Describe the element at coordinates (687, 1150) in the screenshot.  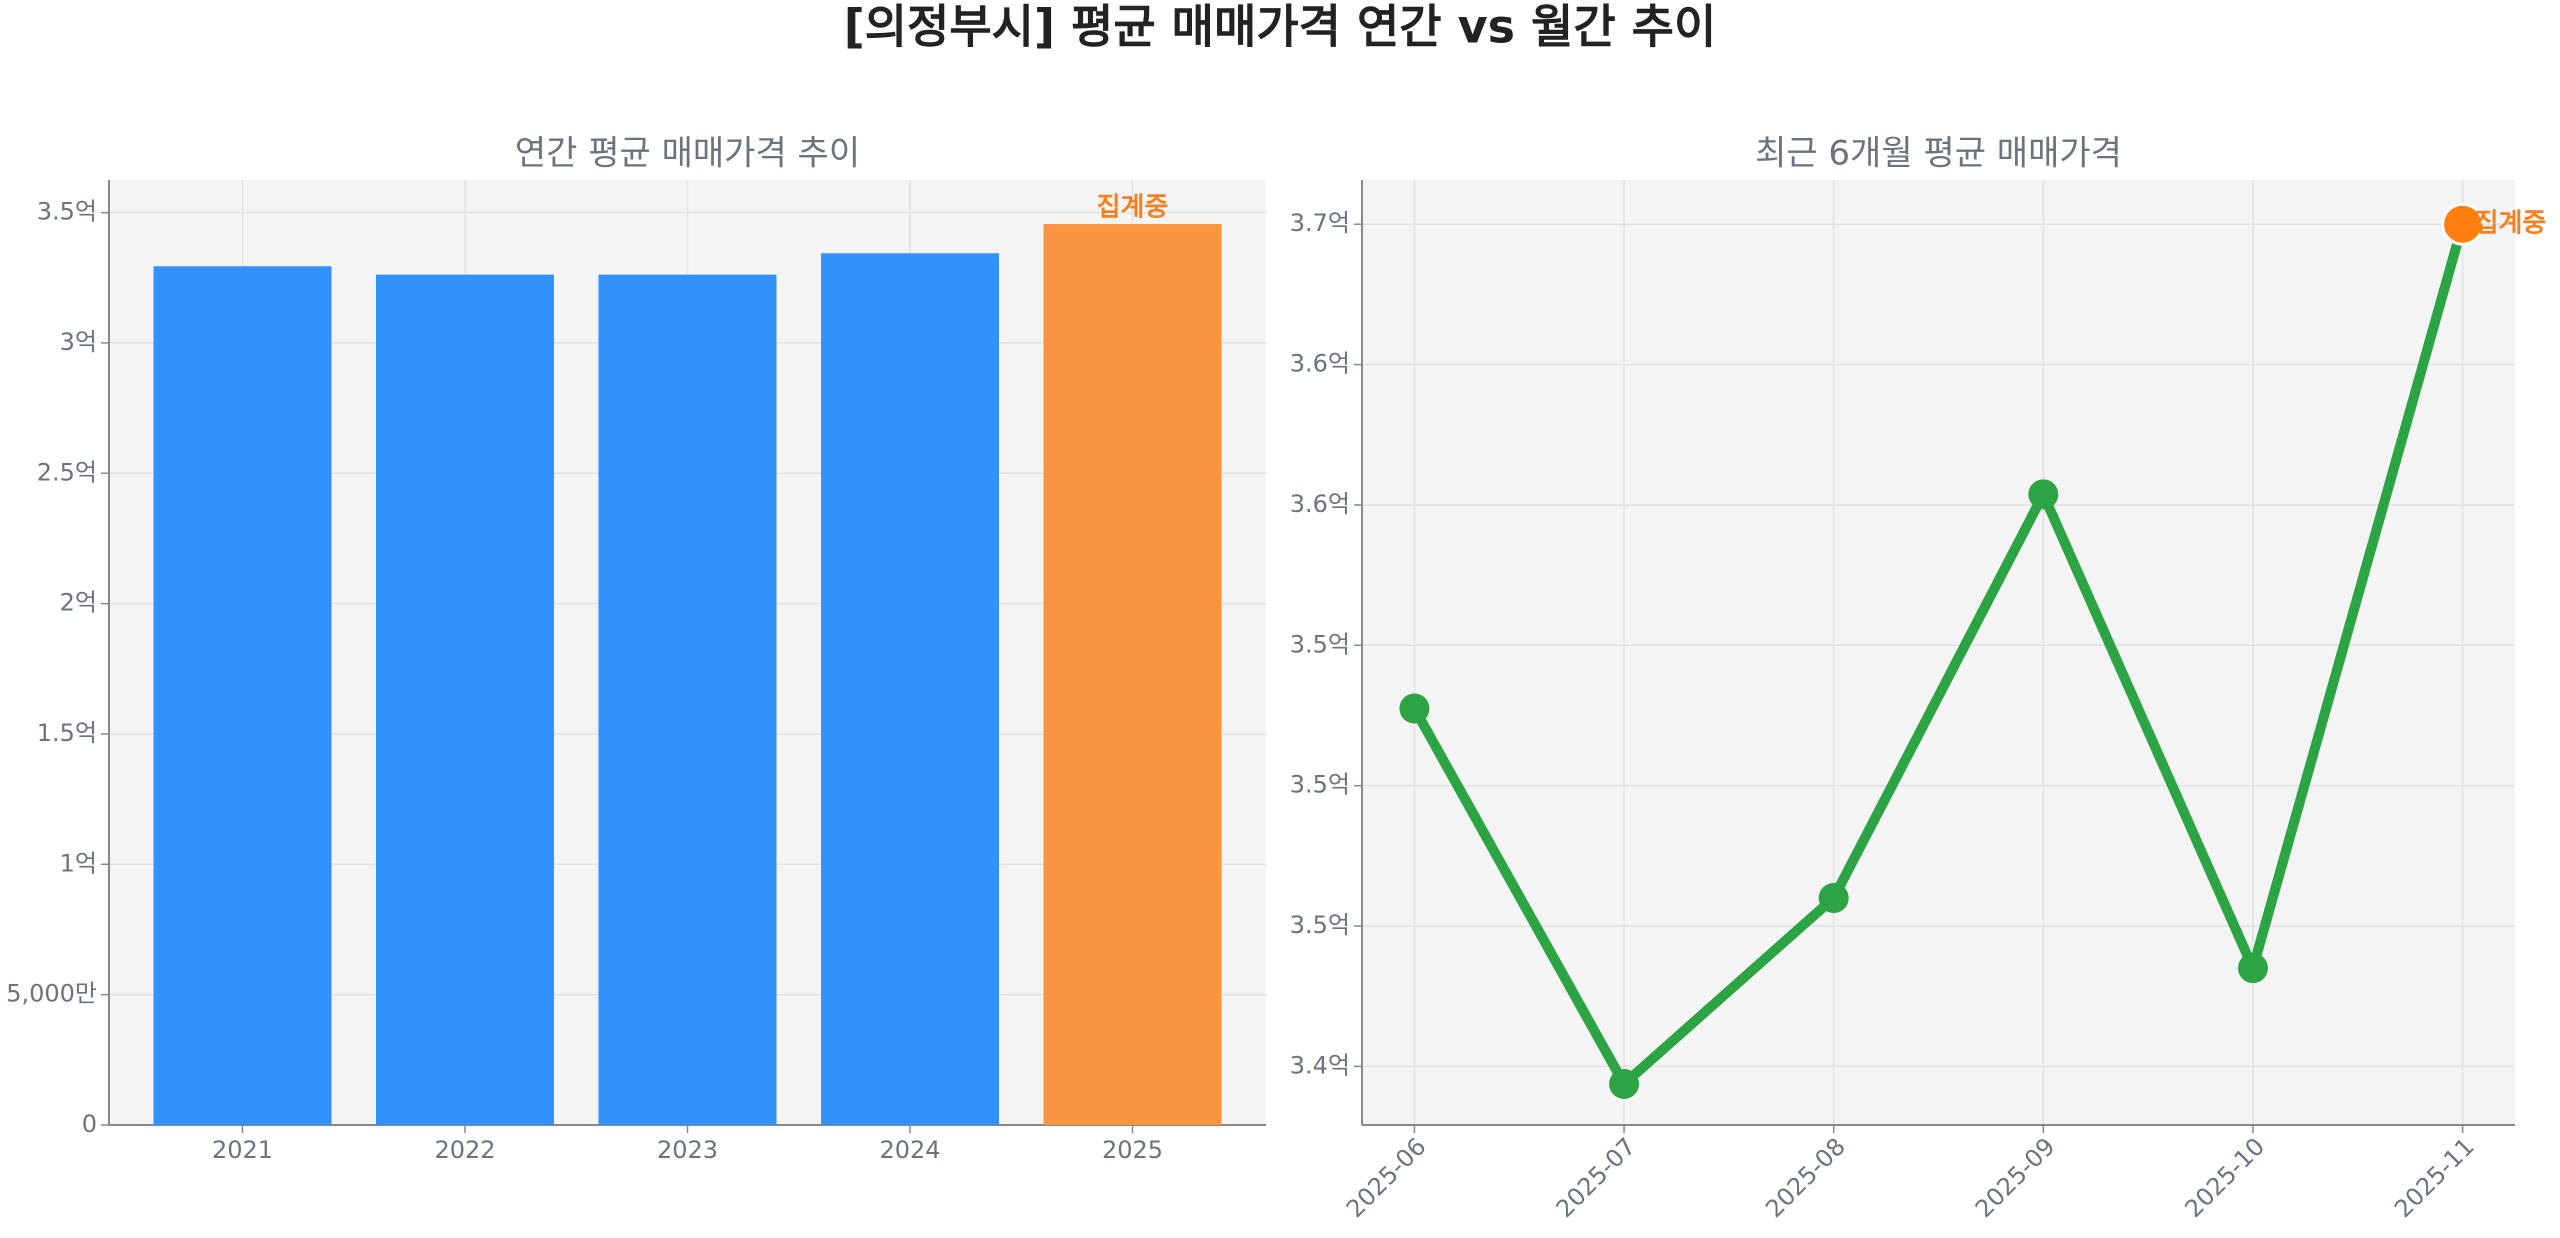
I see `x-tick-label: 2023` at that location.